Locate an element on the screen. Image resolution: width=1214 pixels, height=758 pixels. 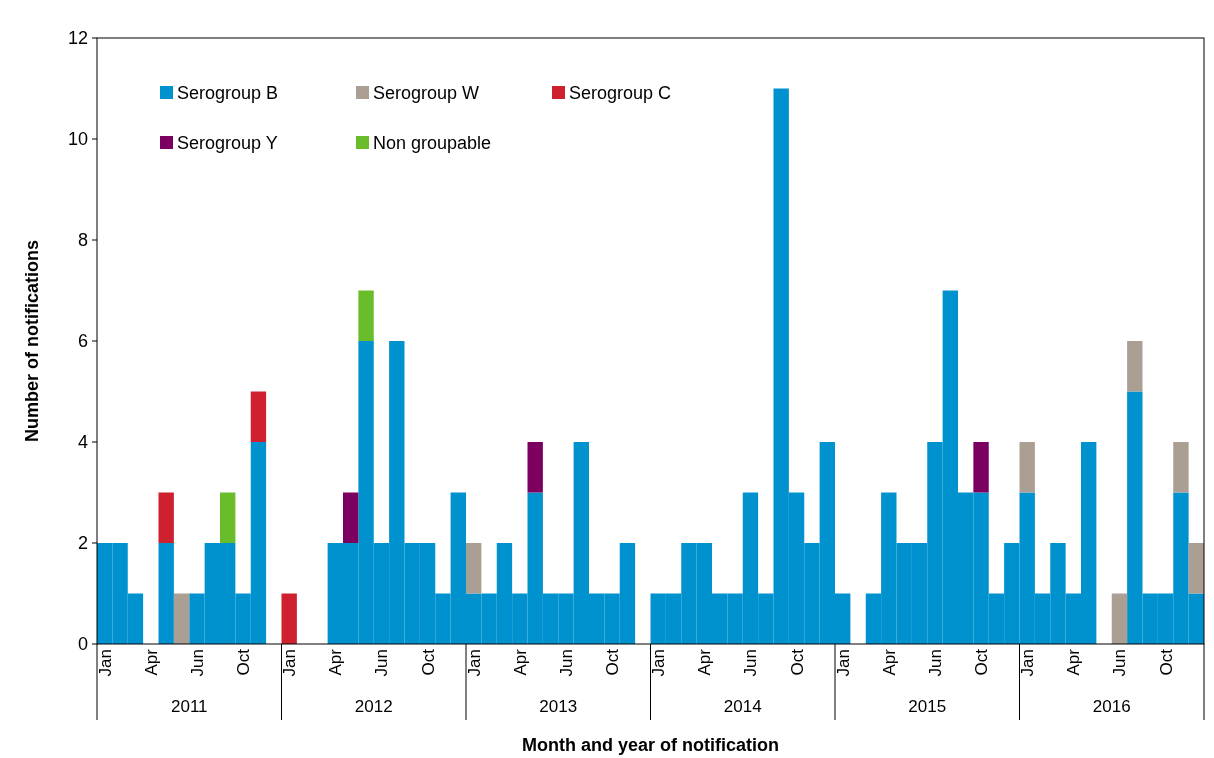
y-tick-label: 2 is located at coordinates (82, 543).